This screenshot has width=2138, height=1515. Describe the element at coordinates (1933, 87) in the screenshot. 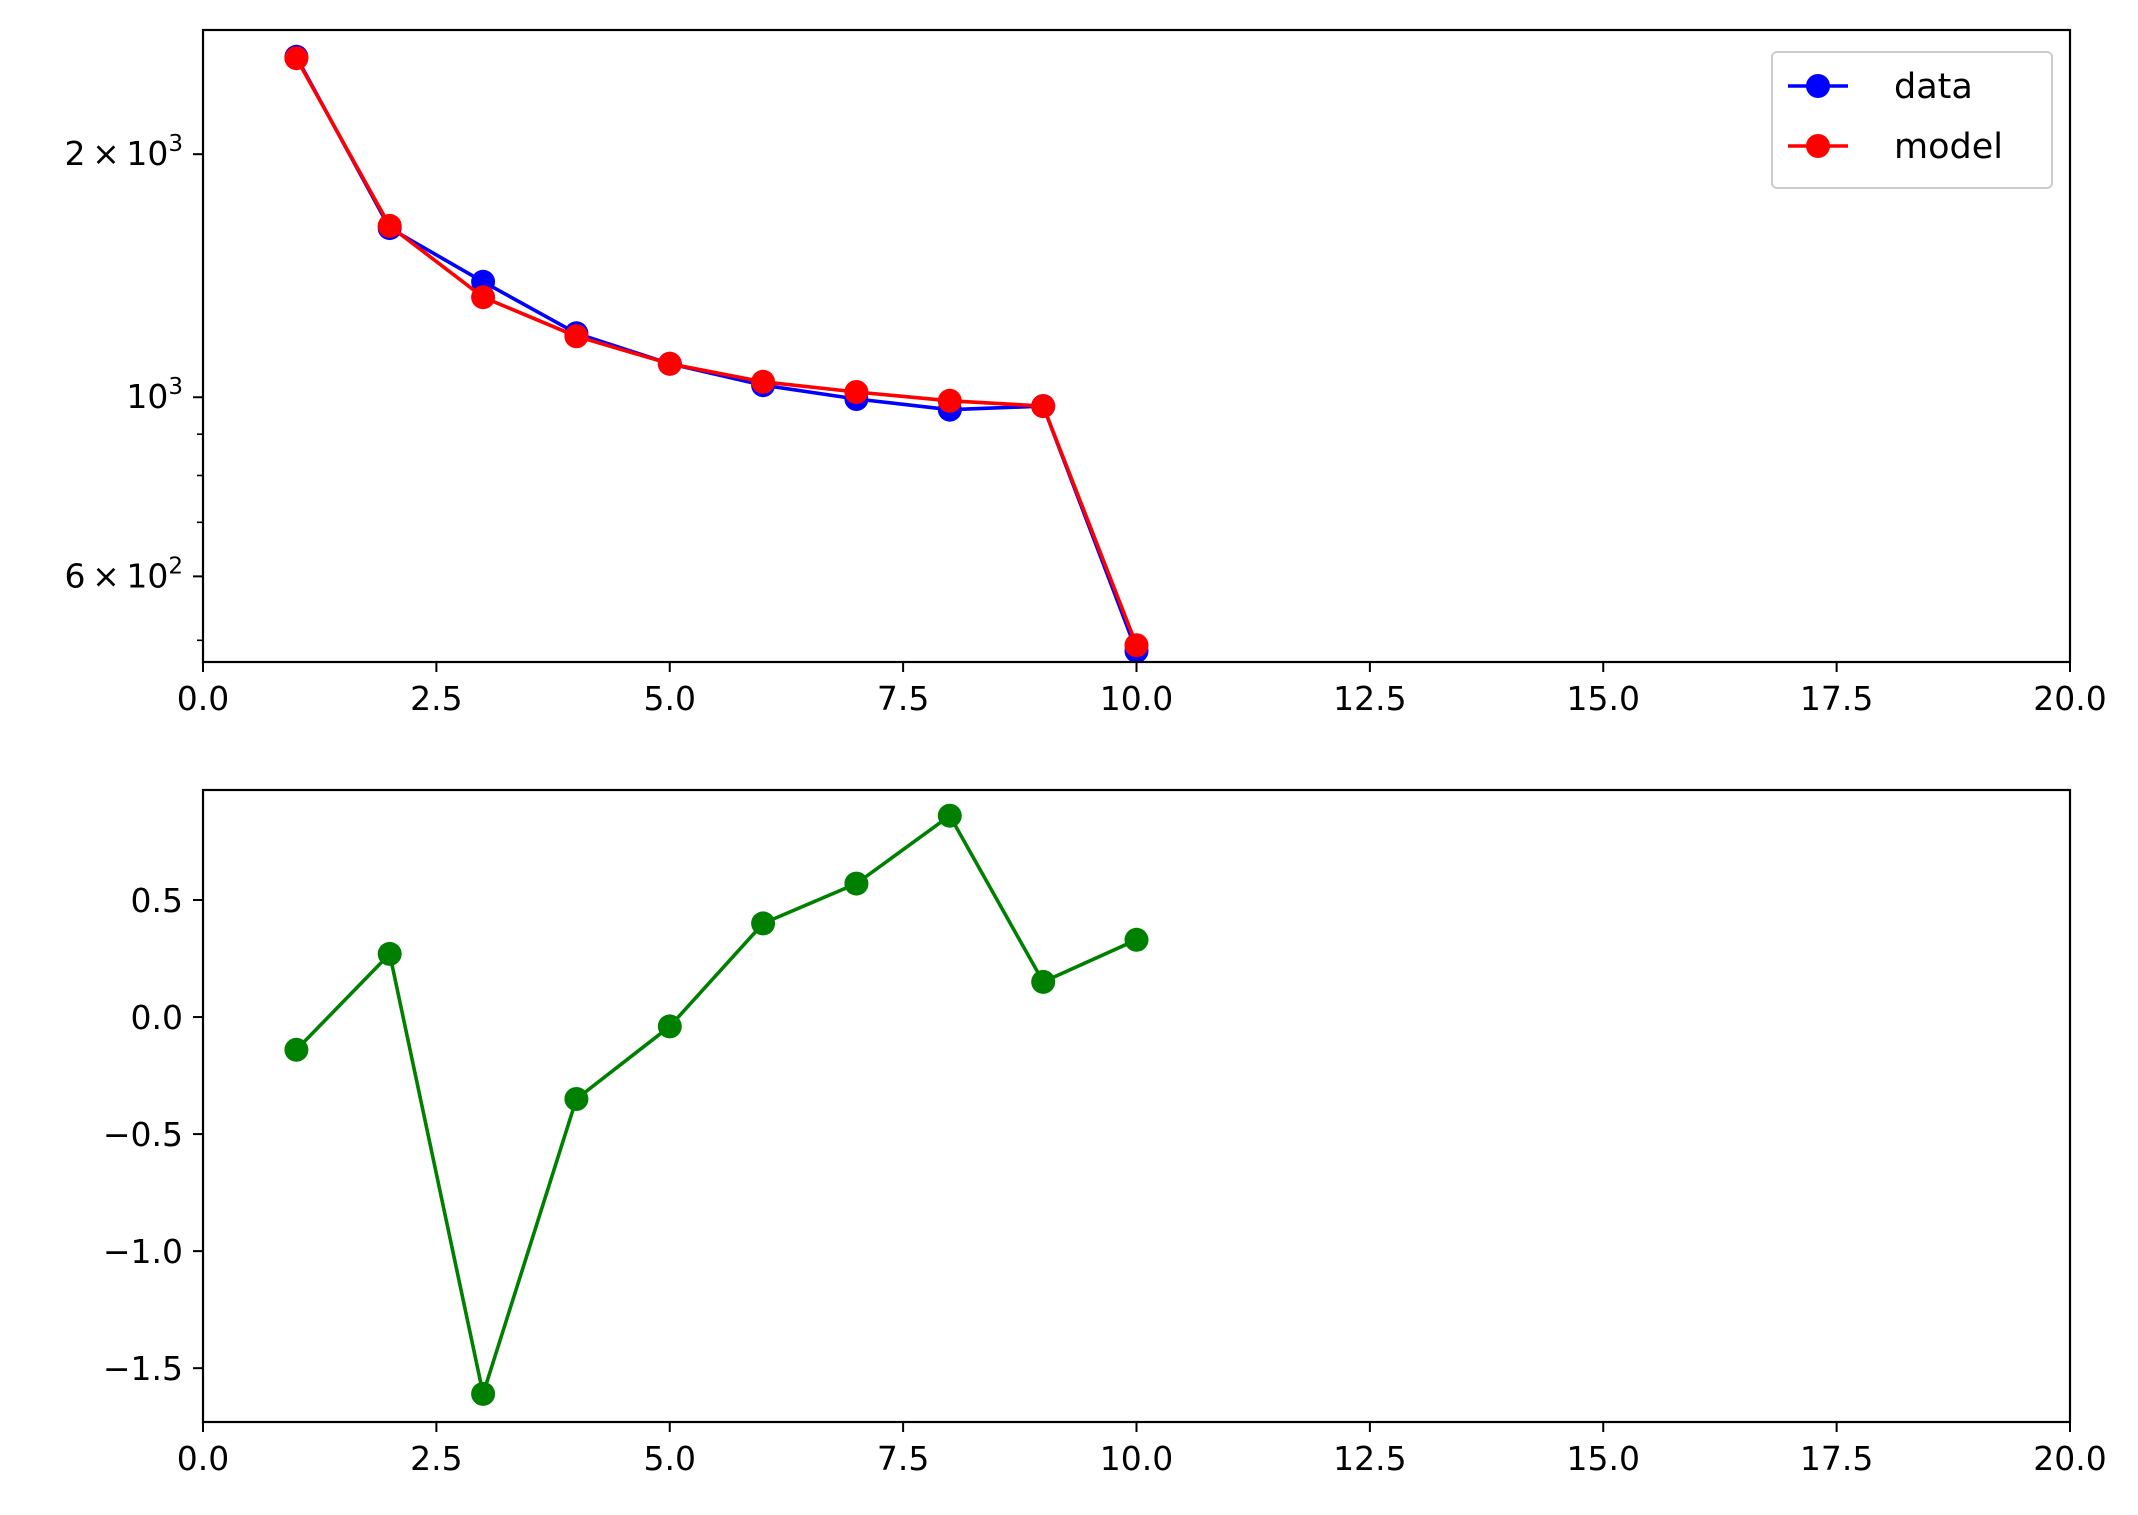

I see `legend-data-label: data` at that location.